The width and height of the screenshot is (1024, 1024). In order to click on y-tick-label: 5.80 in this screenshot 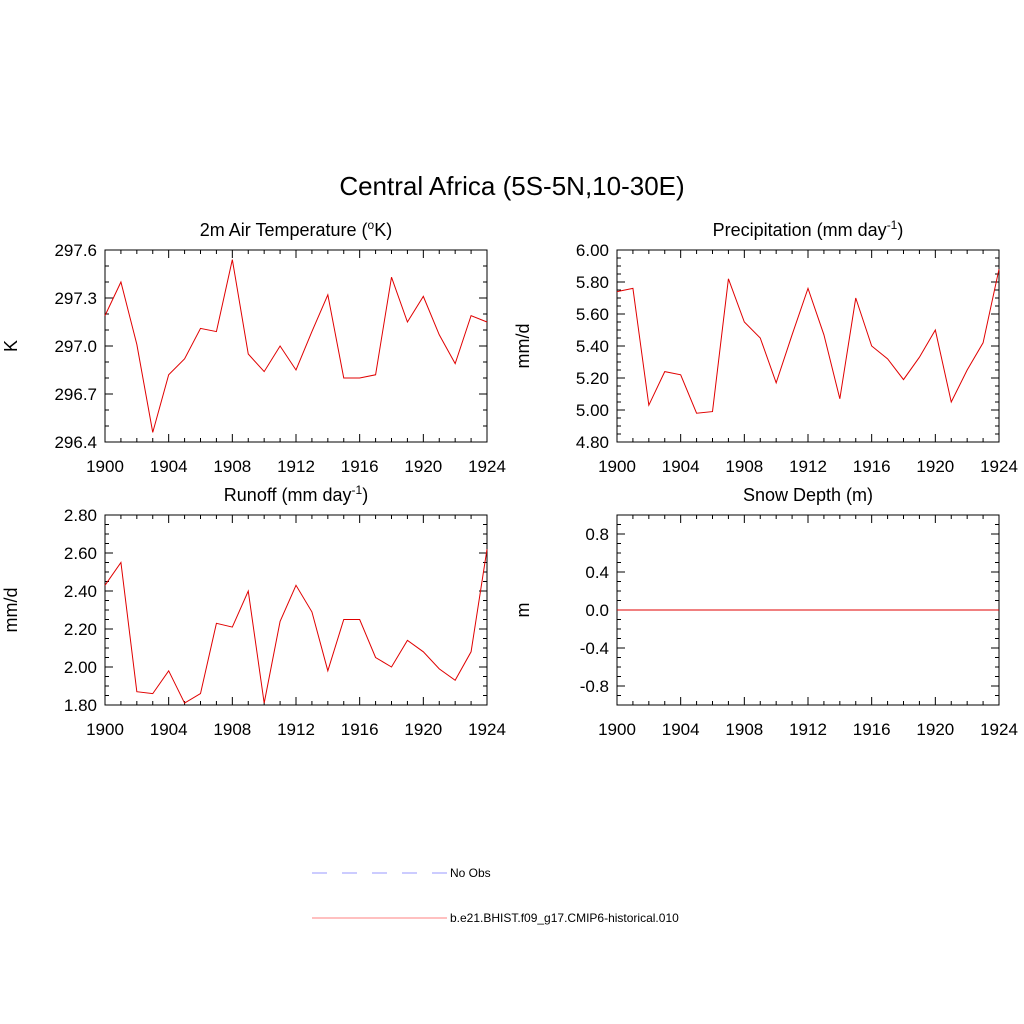, I will do `click(592, 282)`.